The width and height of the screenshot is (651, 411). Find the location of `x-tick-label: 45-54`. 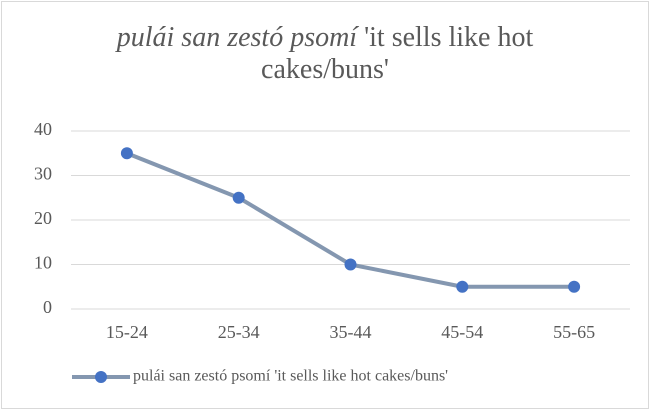

x-tick-label: 45-54 is located at coordinates (462, 332).